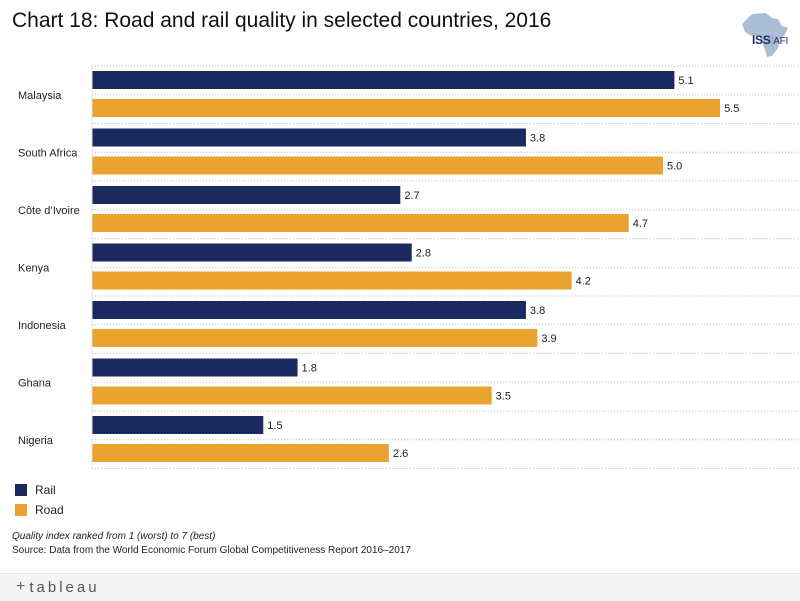  I want to click on bar-road-indonesia, so click(315, 338).